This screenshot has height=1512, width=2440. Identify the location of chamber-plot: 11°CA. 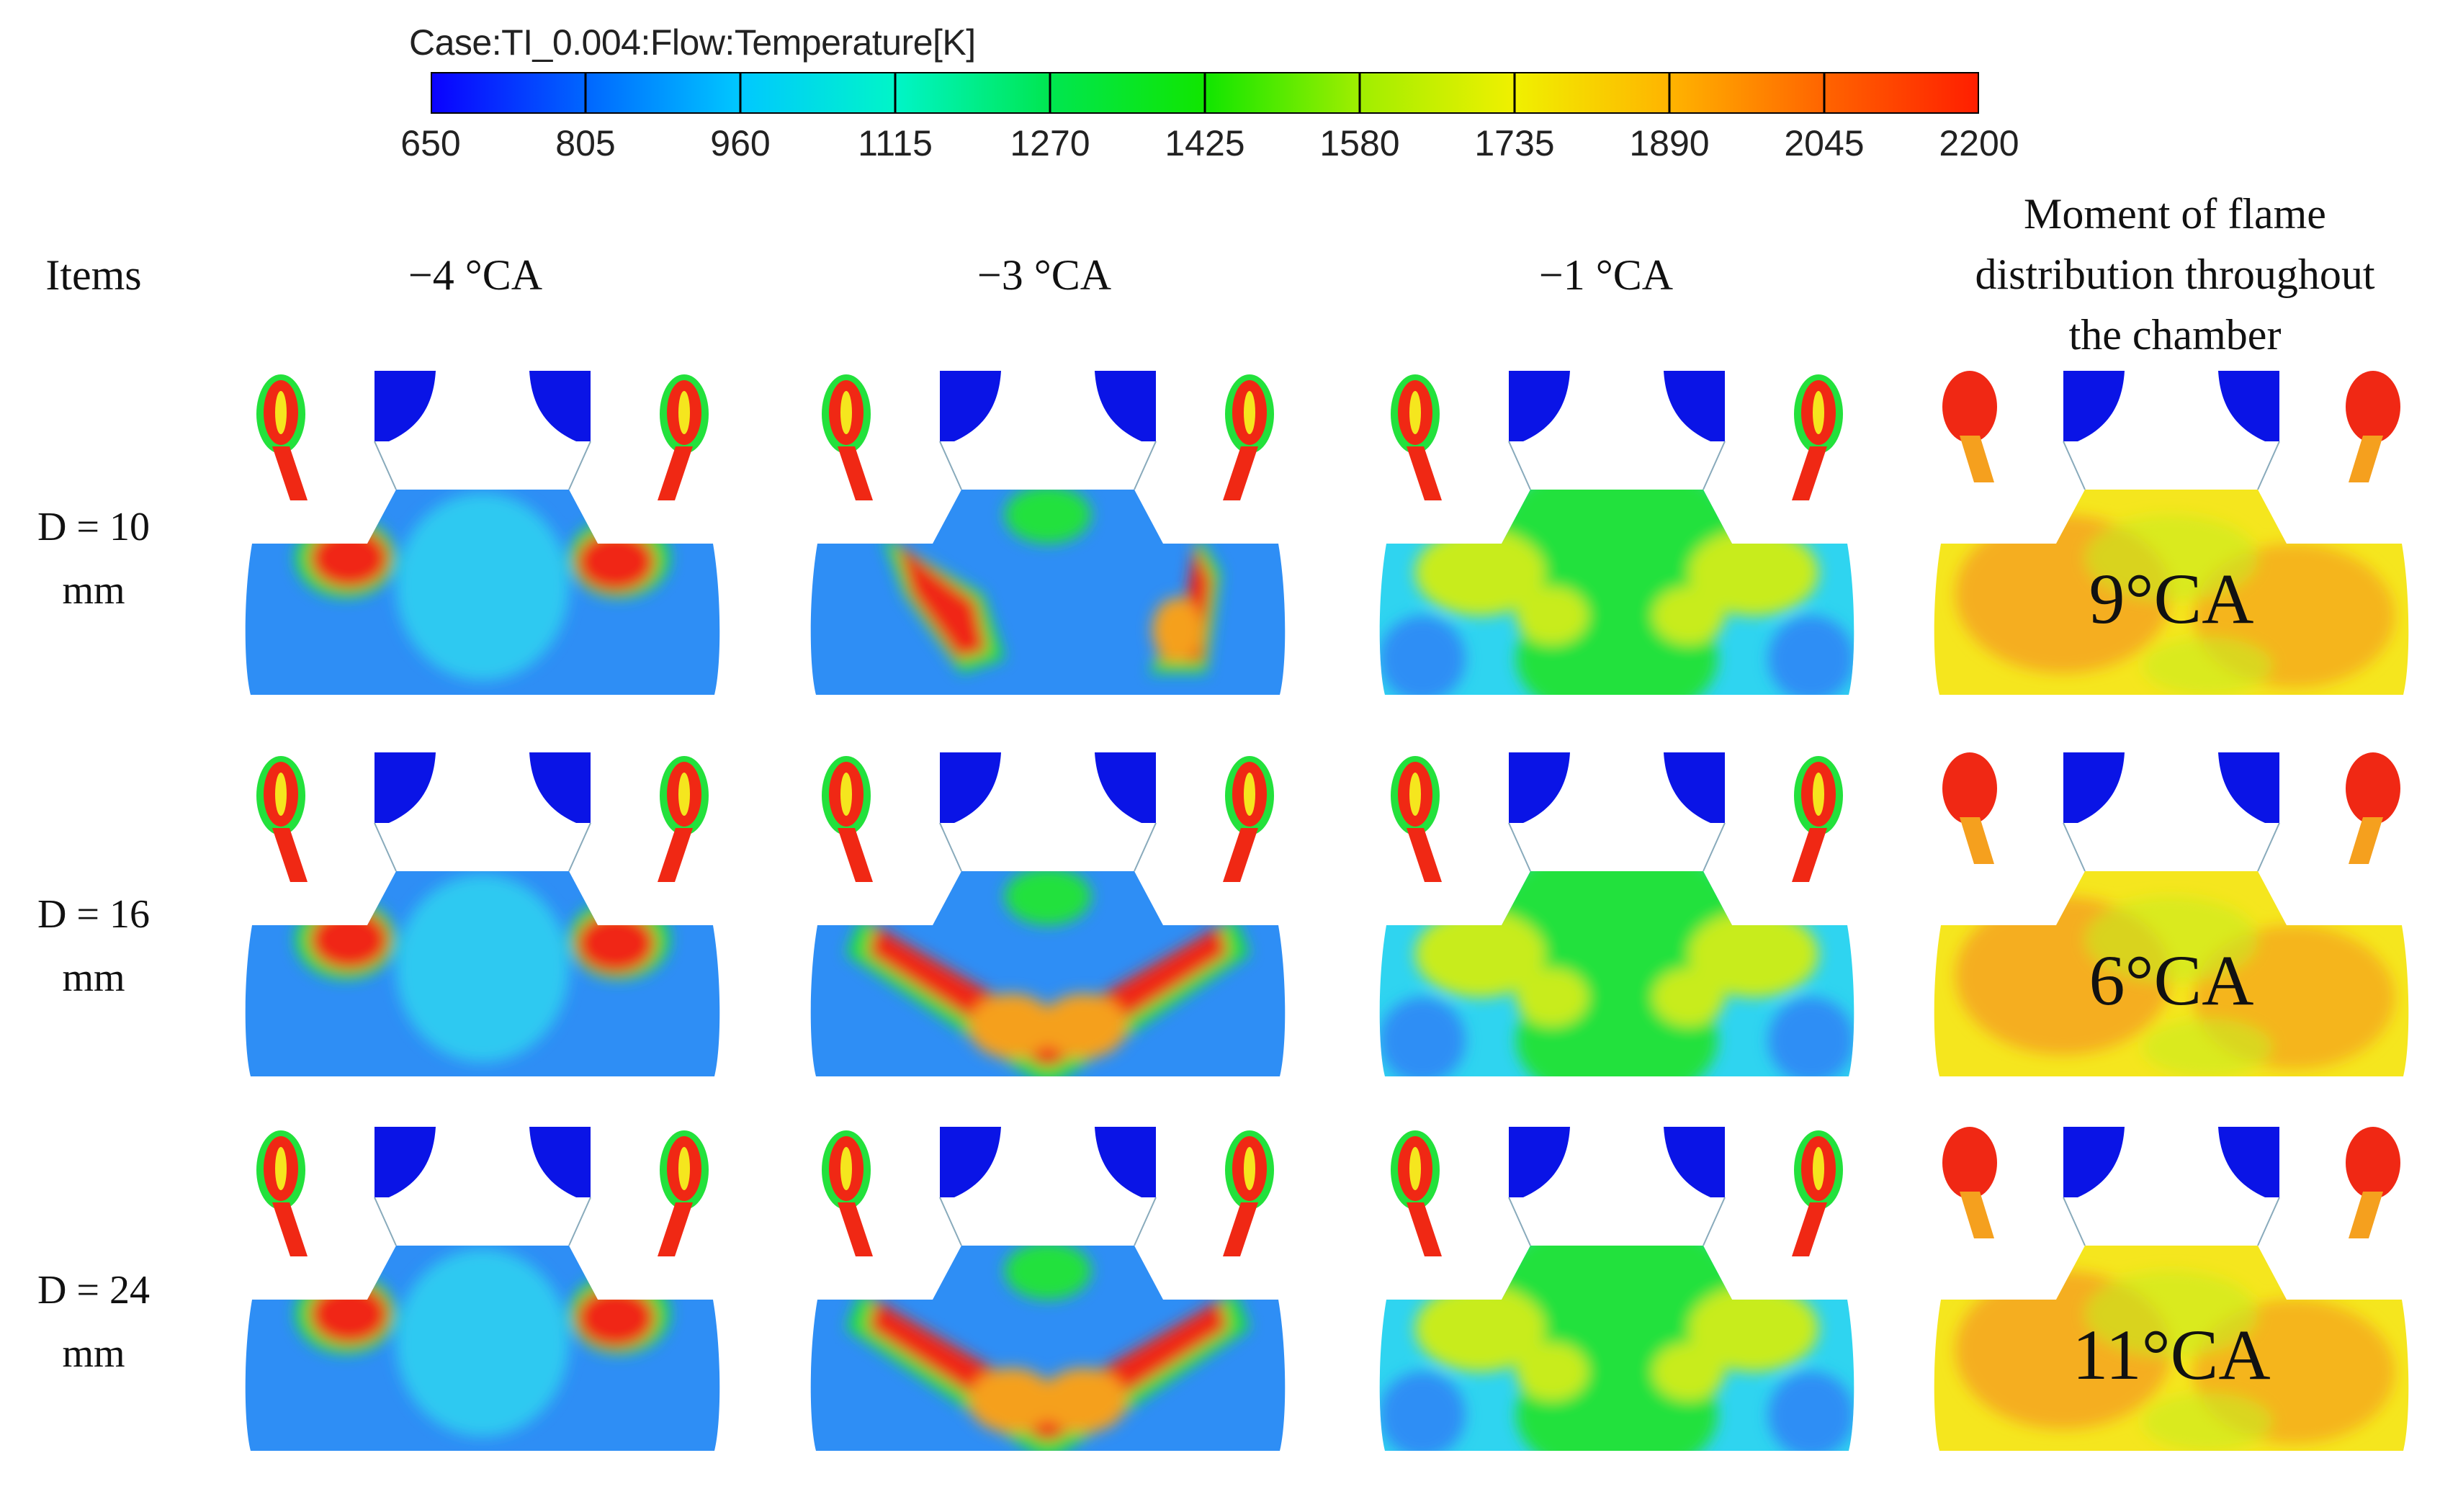
(2171, 1289).